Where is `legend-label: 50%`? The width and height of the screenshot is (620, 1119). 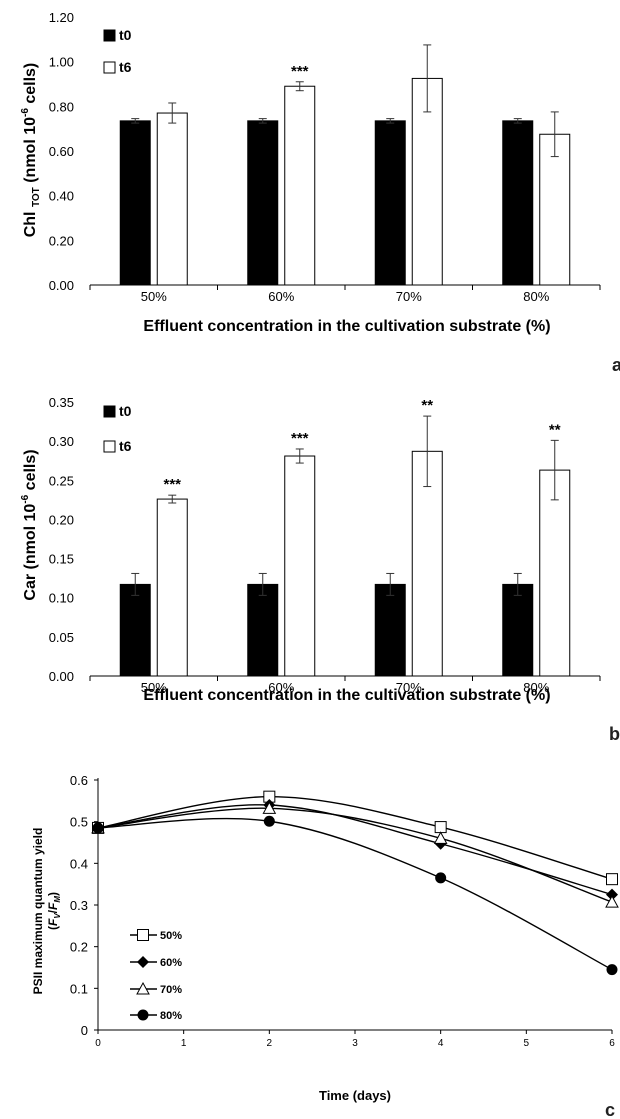
legend-label: 50% is located at coordinates (171, 936).